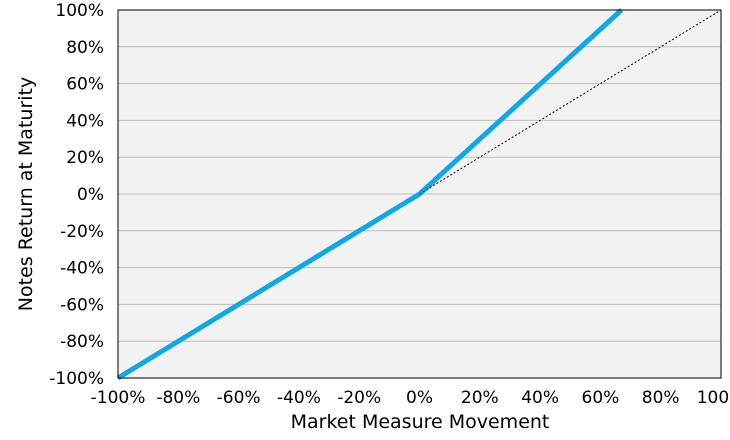 The height and width of the screenshot is (440, 730). Describe the element at coordinates (85, 48) in the screenshot. I see `y-tick-label: 80%` at that location.